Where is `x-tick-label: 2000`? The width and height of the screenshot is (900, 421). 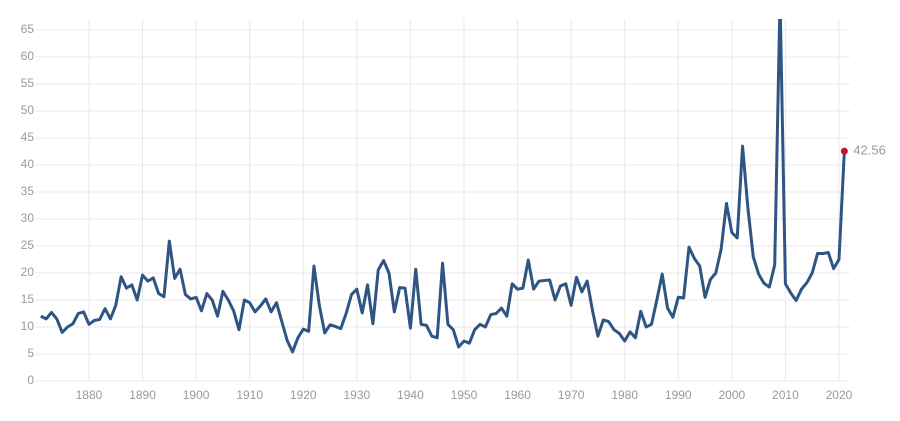 x-tick-label: 2000 is located at coordinates (731, 395).